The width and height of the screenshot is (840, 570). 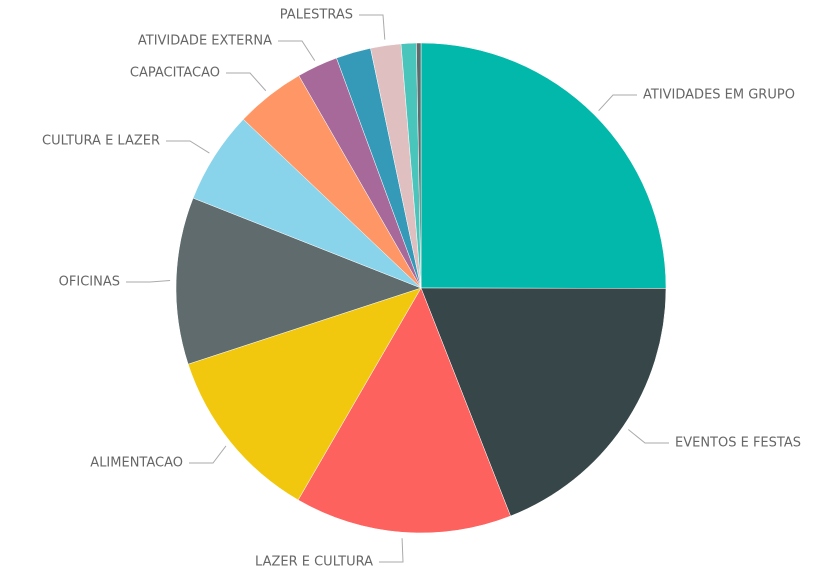 What do you see at coordinates (738, 443) in the screenshot?
I see `slice-label: EVENTOS E FESTAS` at bounding box center [738, 443].